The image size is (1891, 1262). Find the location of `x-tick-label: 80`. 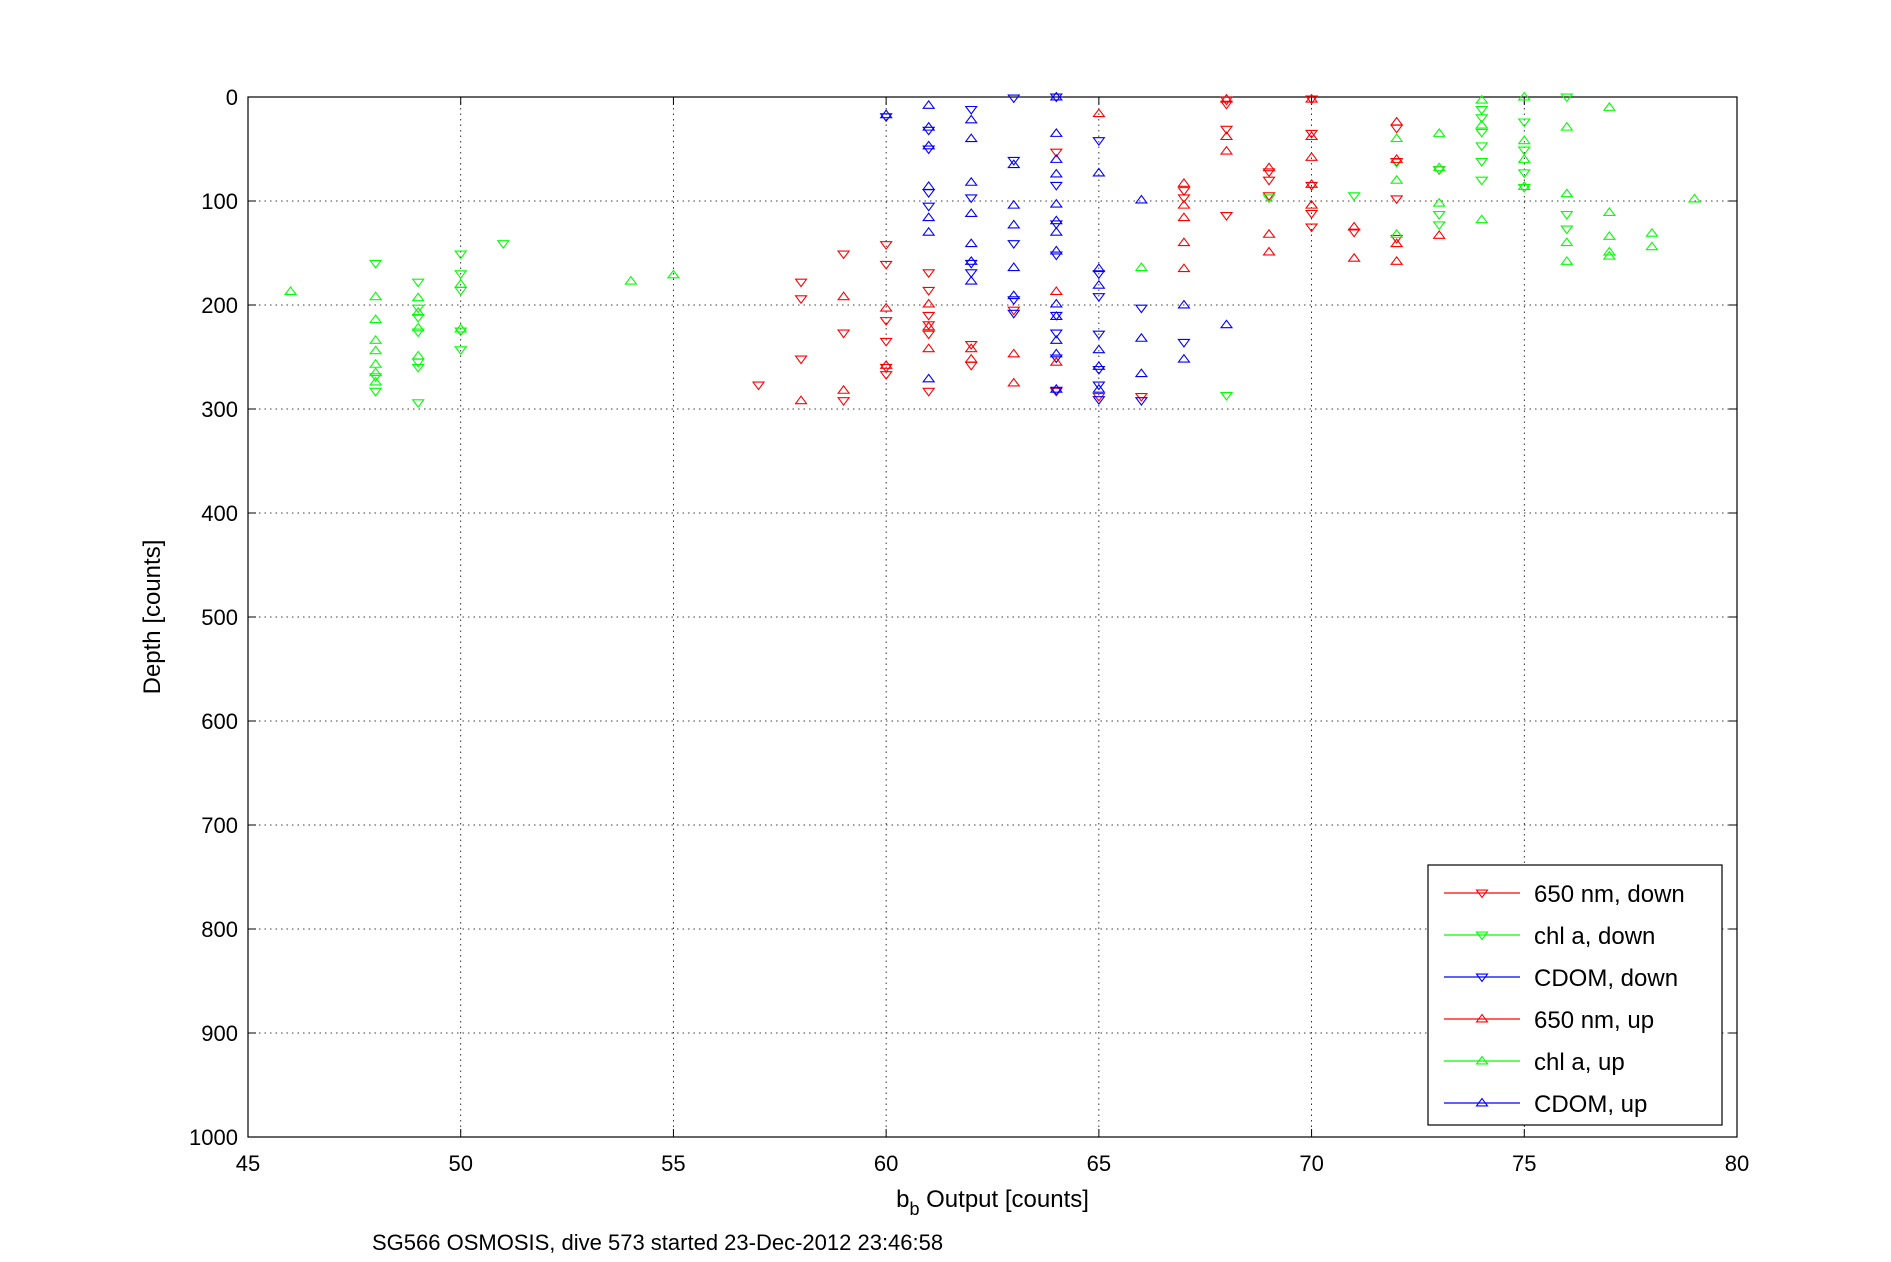

x-tick-label: 80 is located at coordinates (1737, 1163).